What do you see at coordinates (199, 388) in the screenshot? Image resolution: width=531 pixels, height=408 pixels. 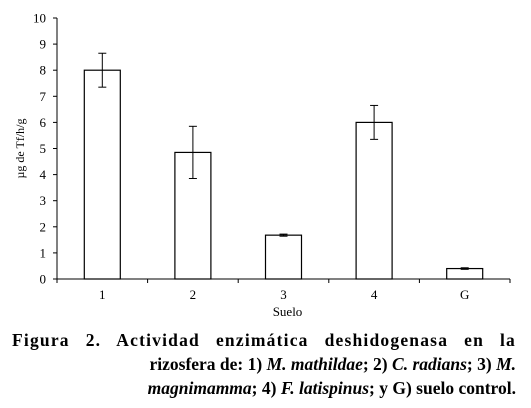 I see `caption-species: magnimamma` at bounding box center [199, 388].